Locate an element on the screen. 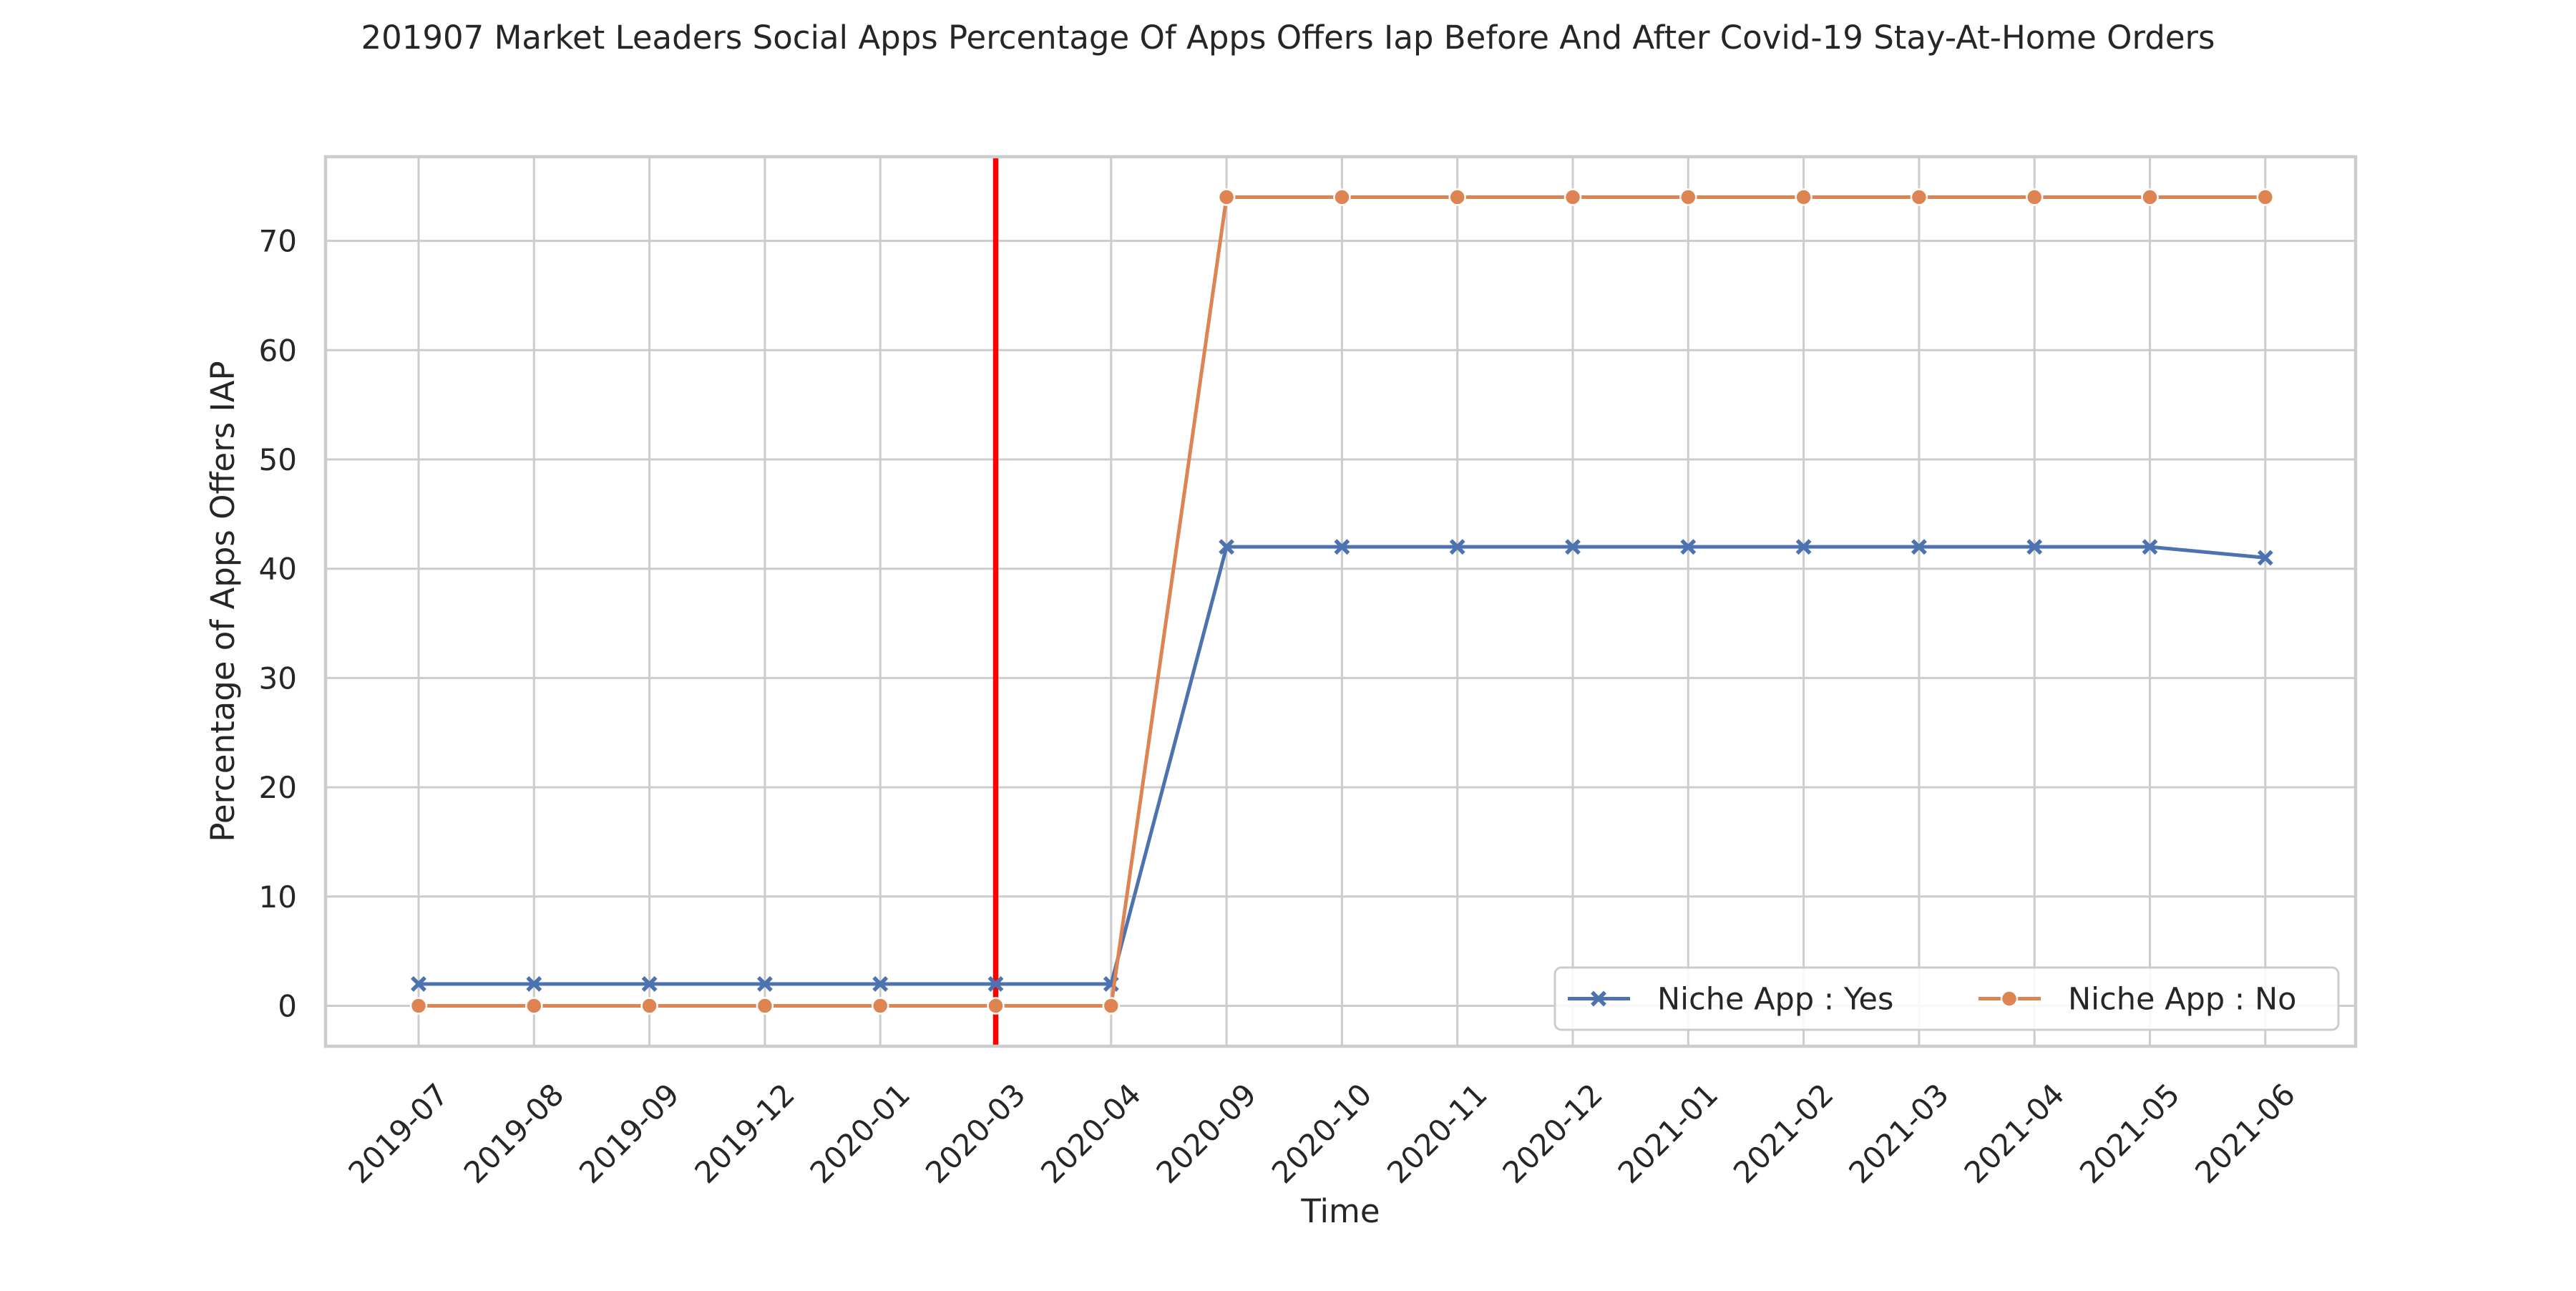 The image size is (2576, 1291). x-tick-label: 2019-08 is located at coordinates (514, 1133).